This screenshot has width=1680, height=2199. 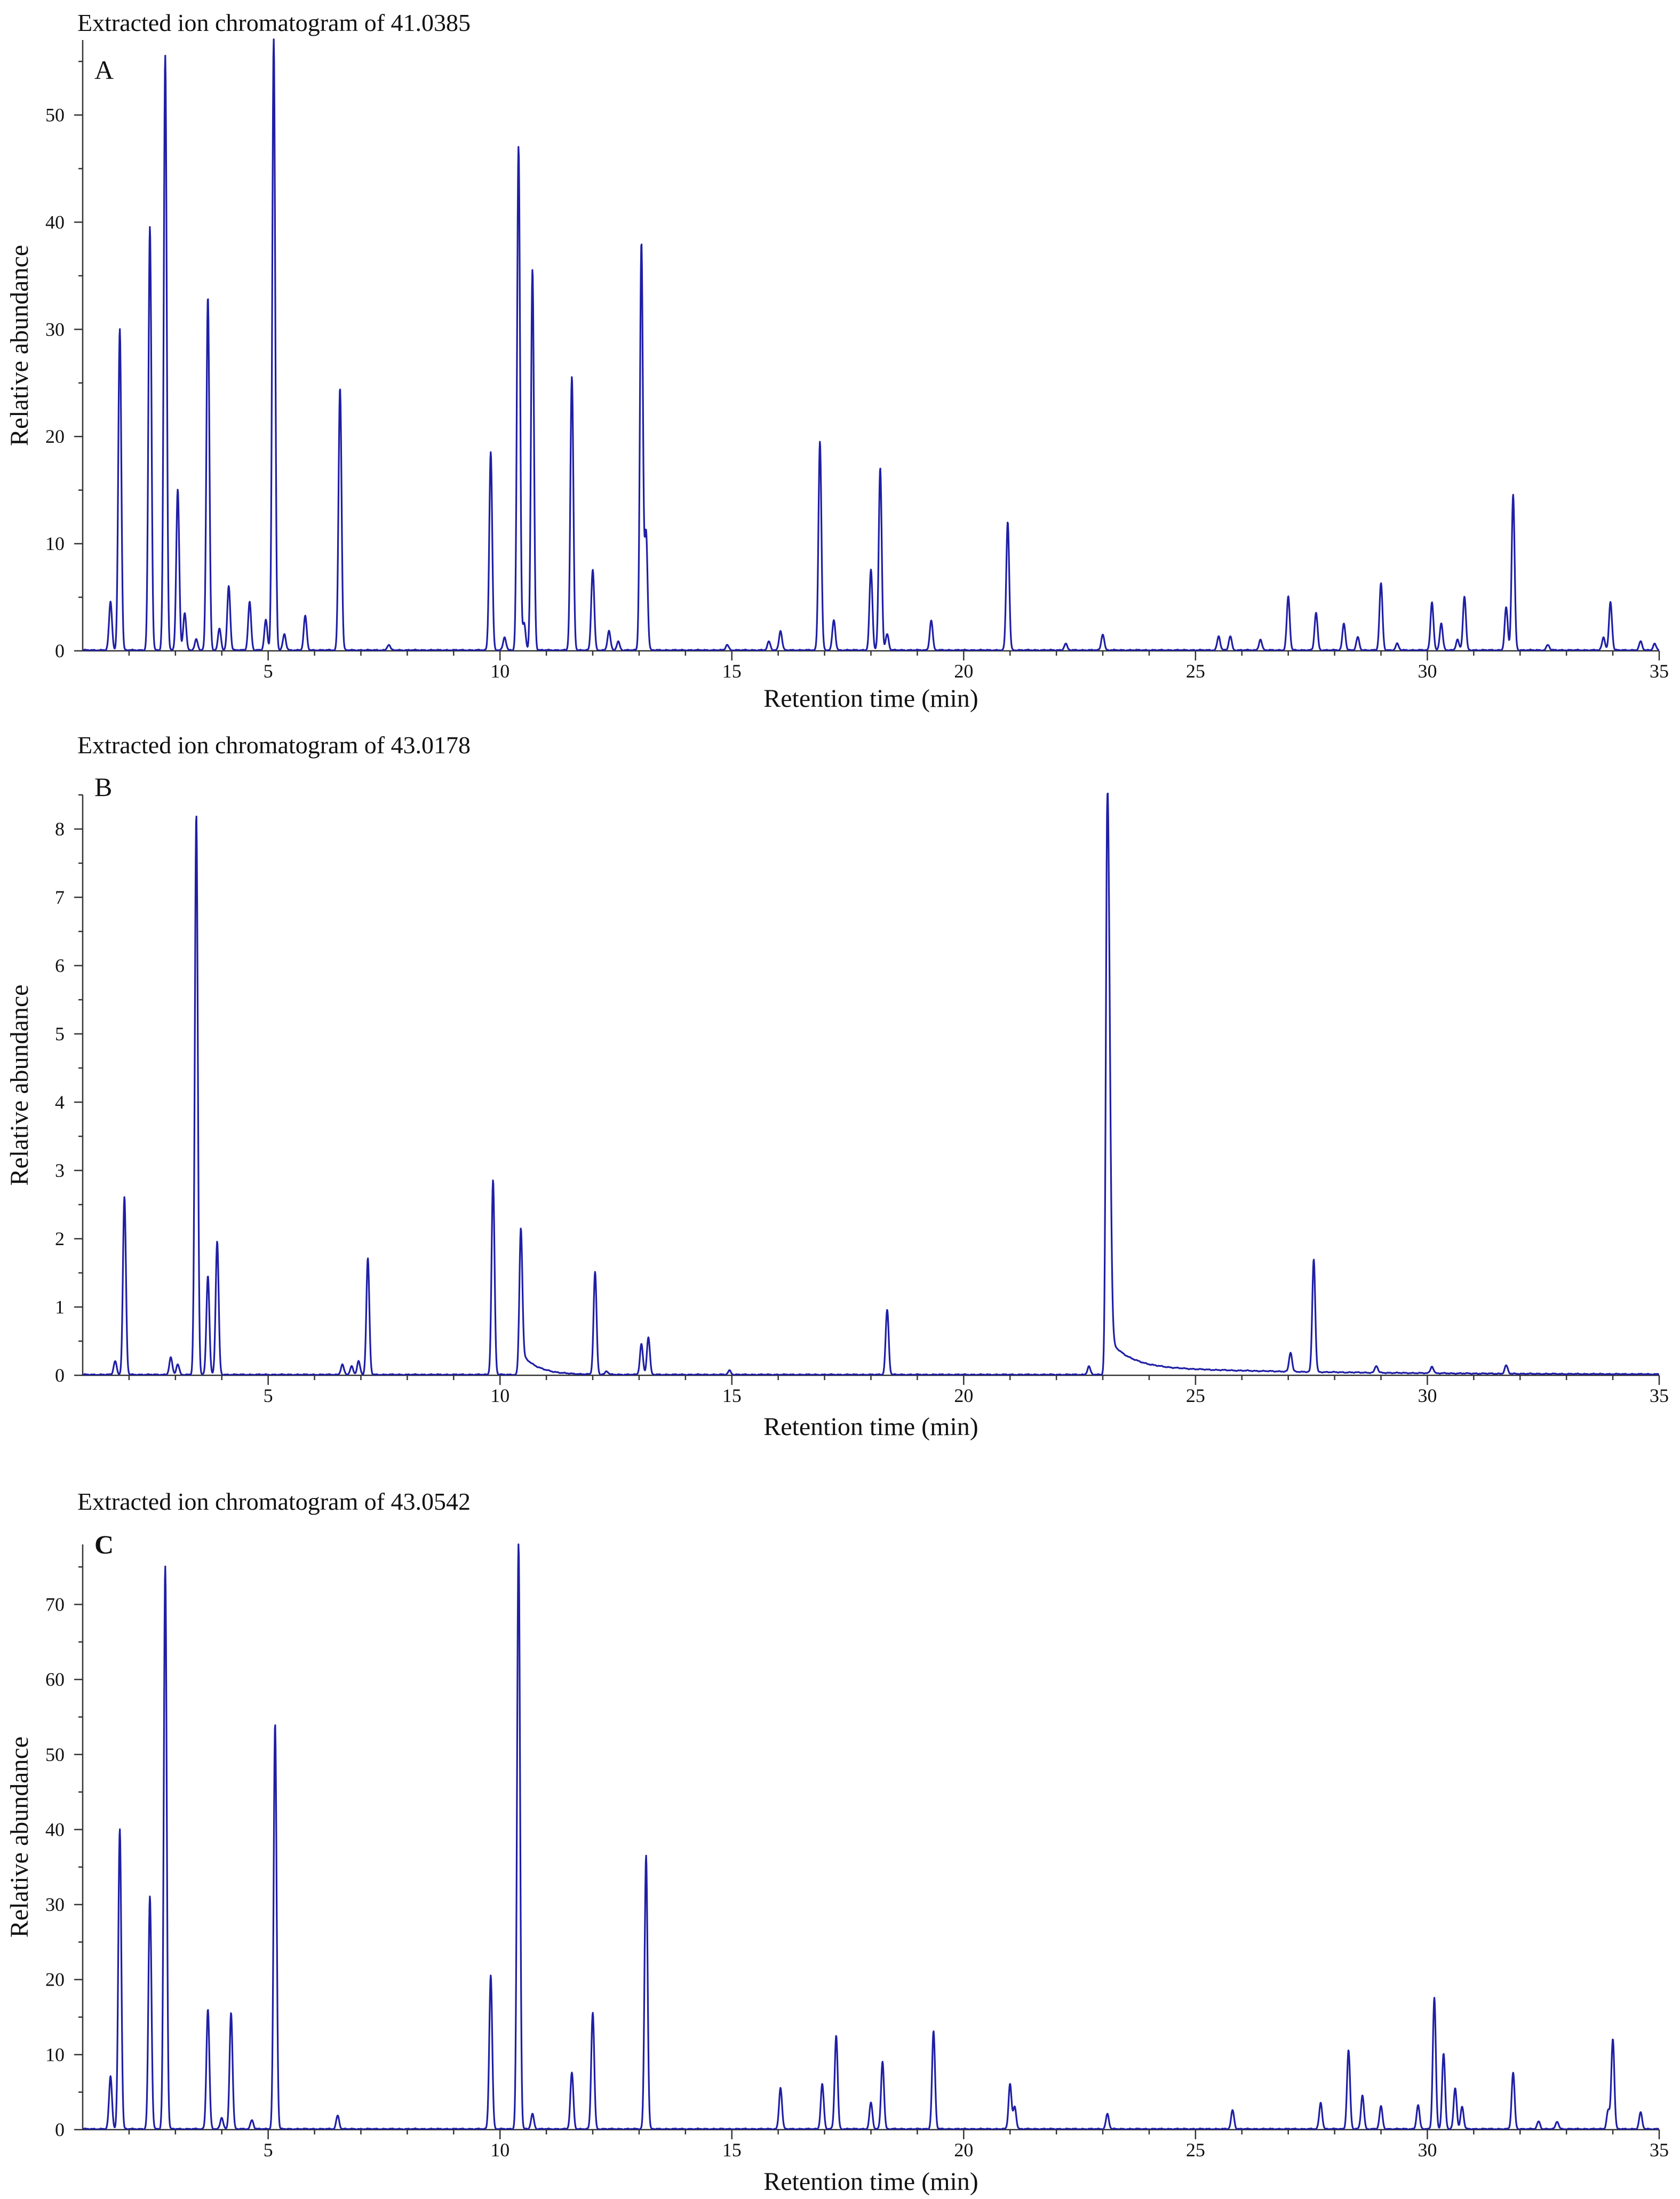 I want to click on panel-title: Extracted ion chromatogram of 41.0385, so click(x=274, y=23).